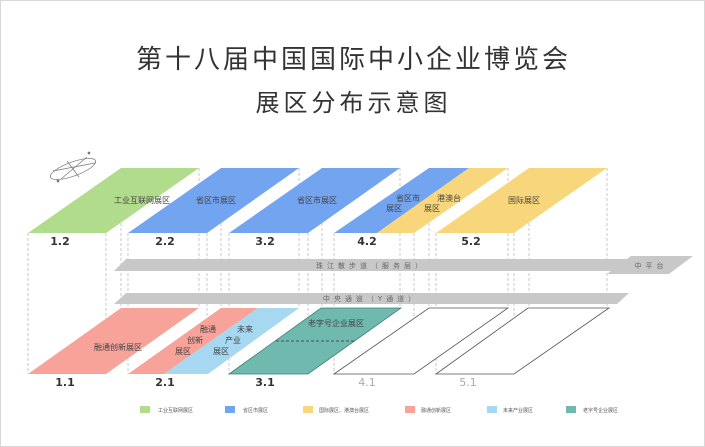 The height and width of the screenshot is (447, 705). I want to click on hall-number: 4.2, so click(367, 241).